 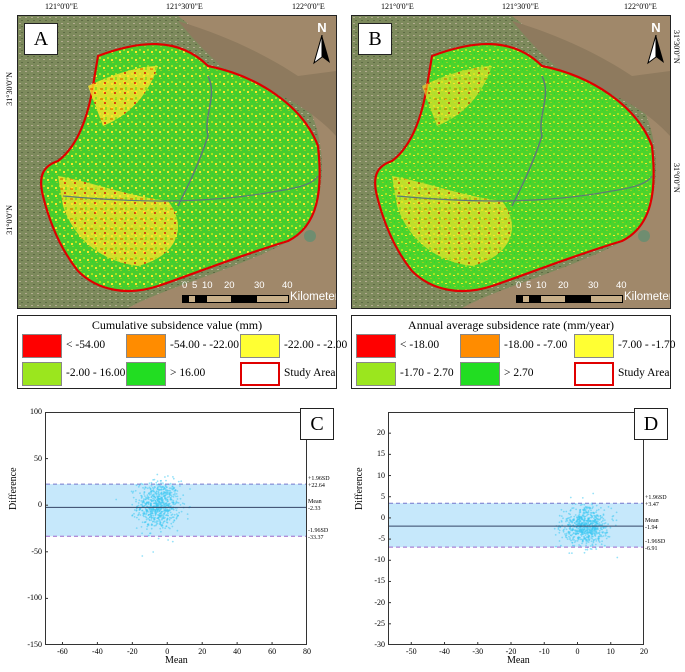 What do you see at coordinates (444, 651) in the screenshot?
I see `x-tick-label: -40` at bounding box center [444, 651].